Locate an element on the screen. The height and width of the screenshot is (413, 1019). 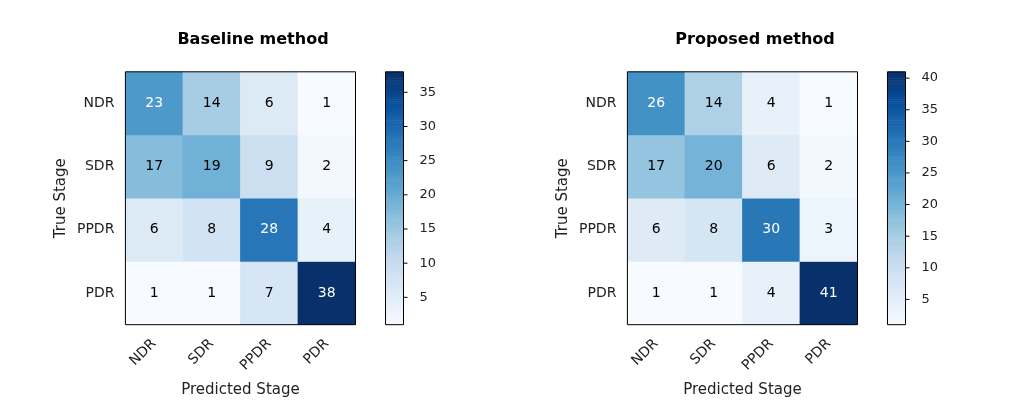
data-label: 9 is located at coordinates (269, 165).